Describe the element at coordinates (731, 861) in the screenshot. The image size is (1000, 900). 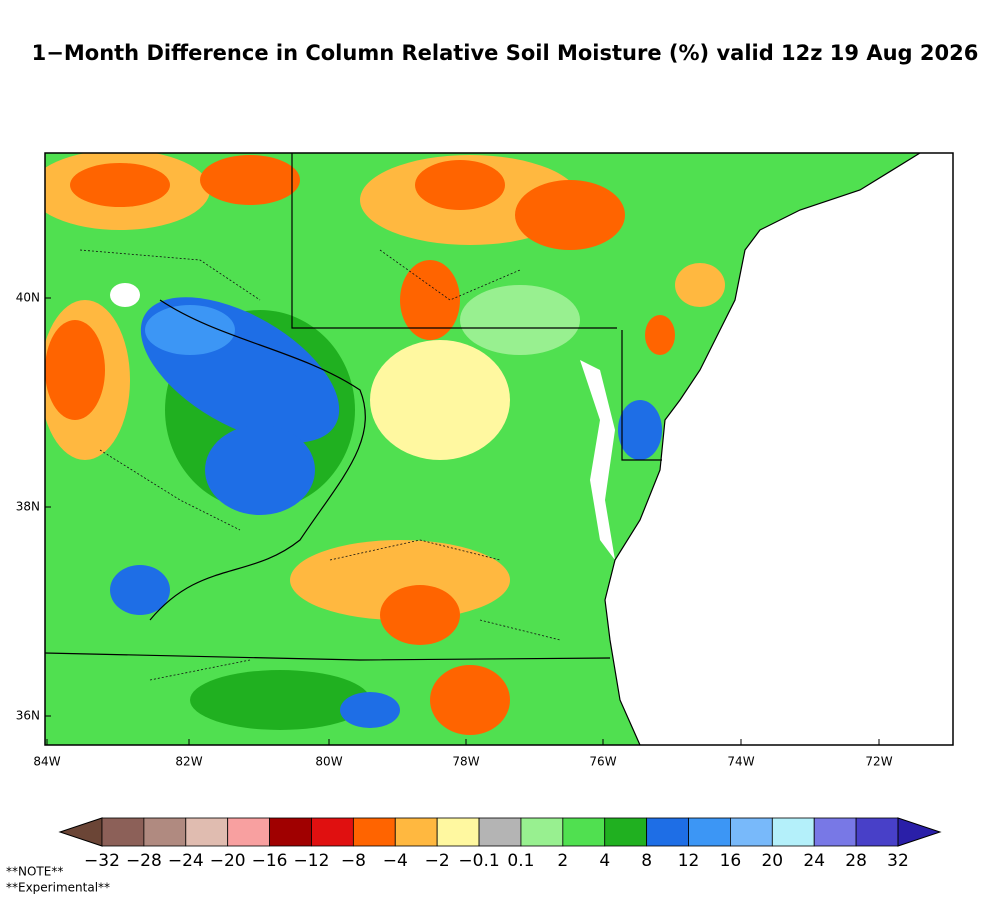
I see `colorbar-label: 16` at that location.